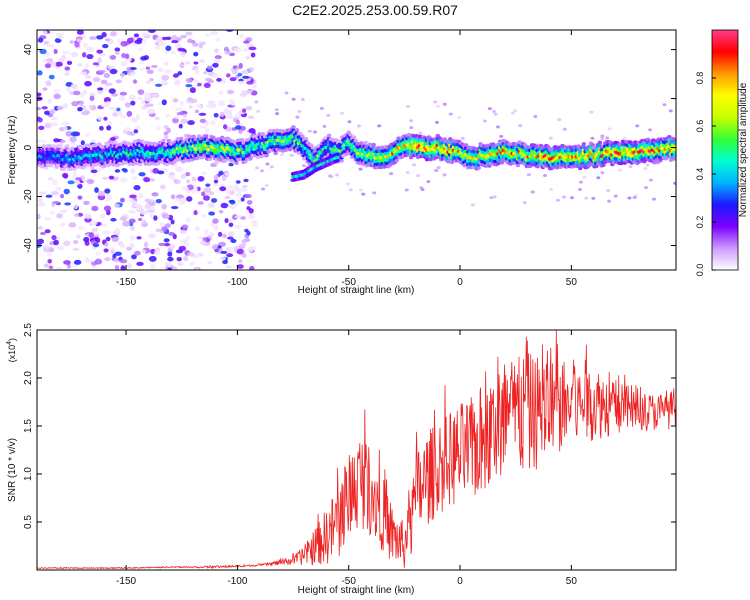 The height and width of the screenshot is (600, 750). What do you see at coordinates (700, 222) in the screenshot?
I see `colorbar-tick-label: 0.2` at bounding box center [700, 222].